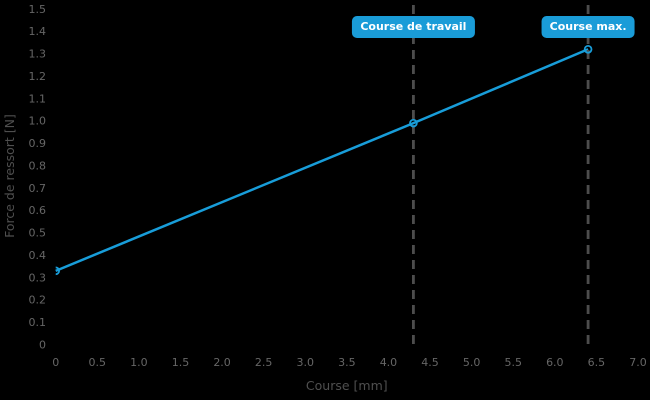 The width and height of the screenshot is (650, 400). Describe the element at coordinates (38, 143) in the screenshot. I see `y-tick-label: 0.9` at that location.